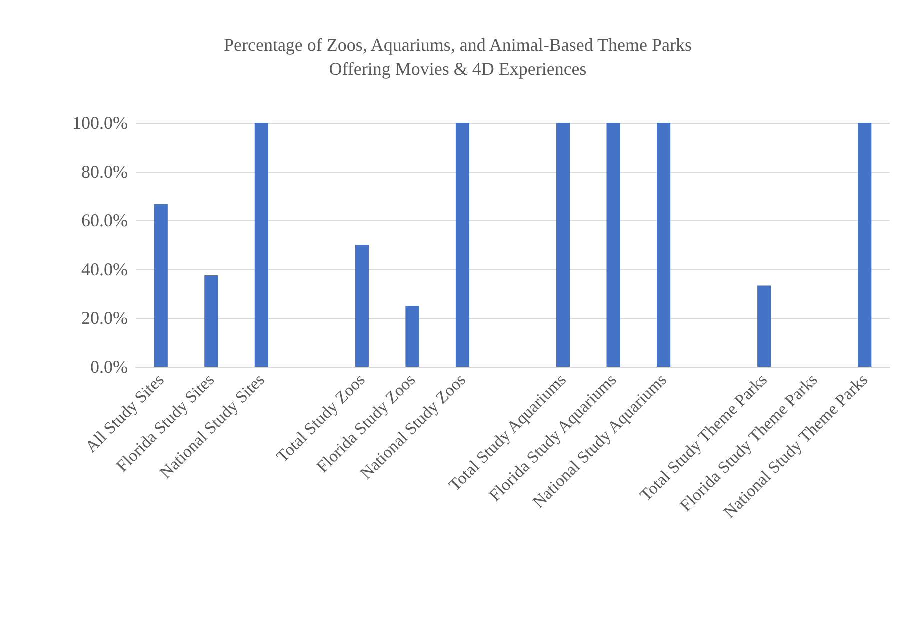 This screenshot has width=918, height=632. Describe the element at coordinates (105, 269) in the screenshot. I see `y-tick-label: 40.0%` at that location.